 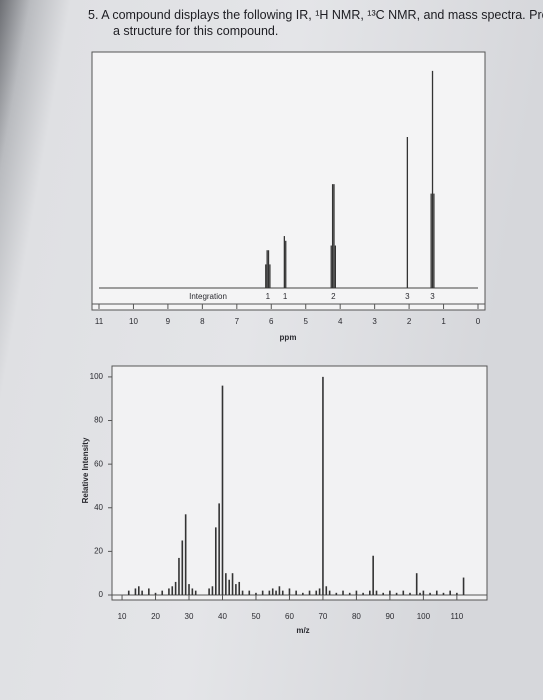 What do you see at coordinates (208, 296) in the screenshot?
I see `integration-label: Integration` at bounding box center [208, 296].